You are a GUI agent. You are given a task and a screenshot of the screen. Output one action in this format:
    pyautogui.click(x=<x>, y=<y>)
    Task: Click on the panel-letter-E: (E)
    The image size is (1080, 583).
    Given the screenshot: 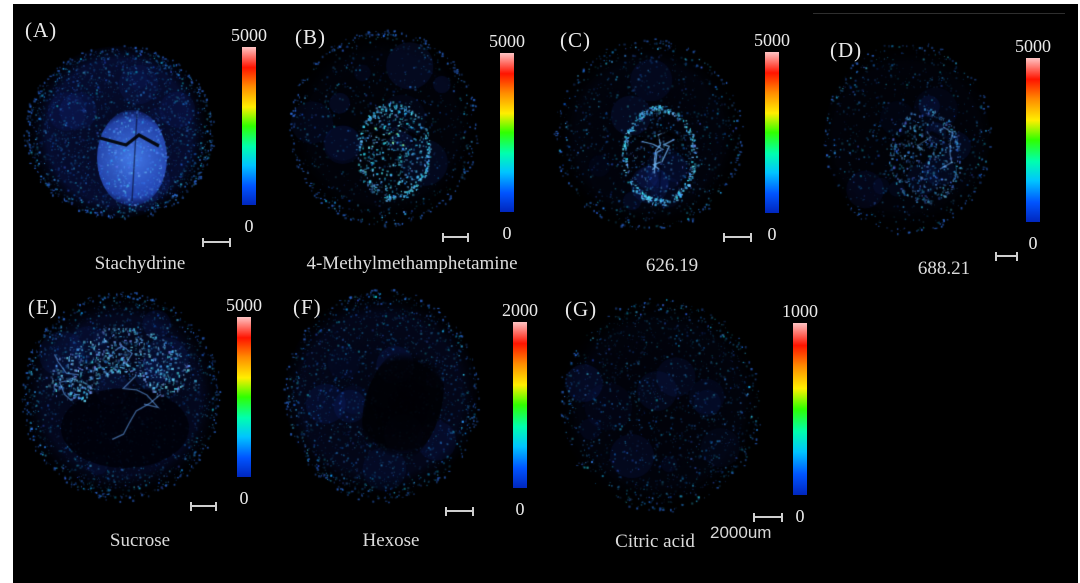 What is the action you would take?
    pyautogui.click(x=43, y=307)
    